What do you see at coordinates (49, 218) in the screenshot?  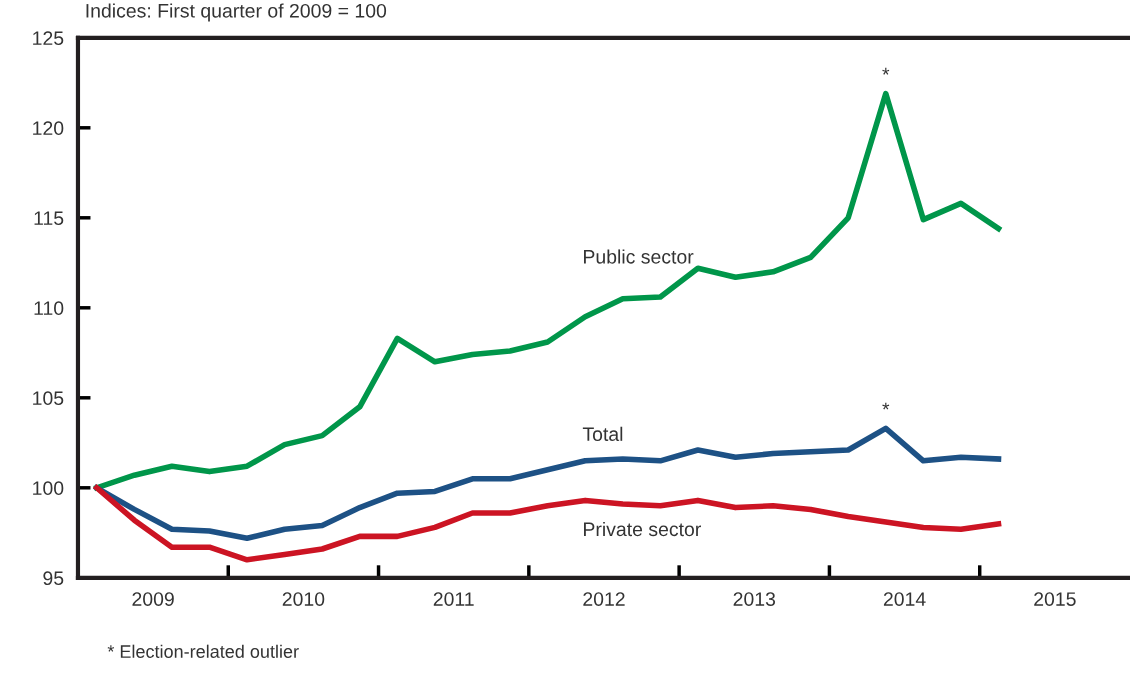 I see `y-tick-label: 115` at bounding box center [49, 218].